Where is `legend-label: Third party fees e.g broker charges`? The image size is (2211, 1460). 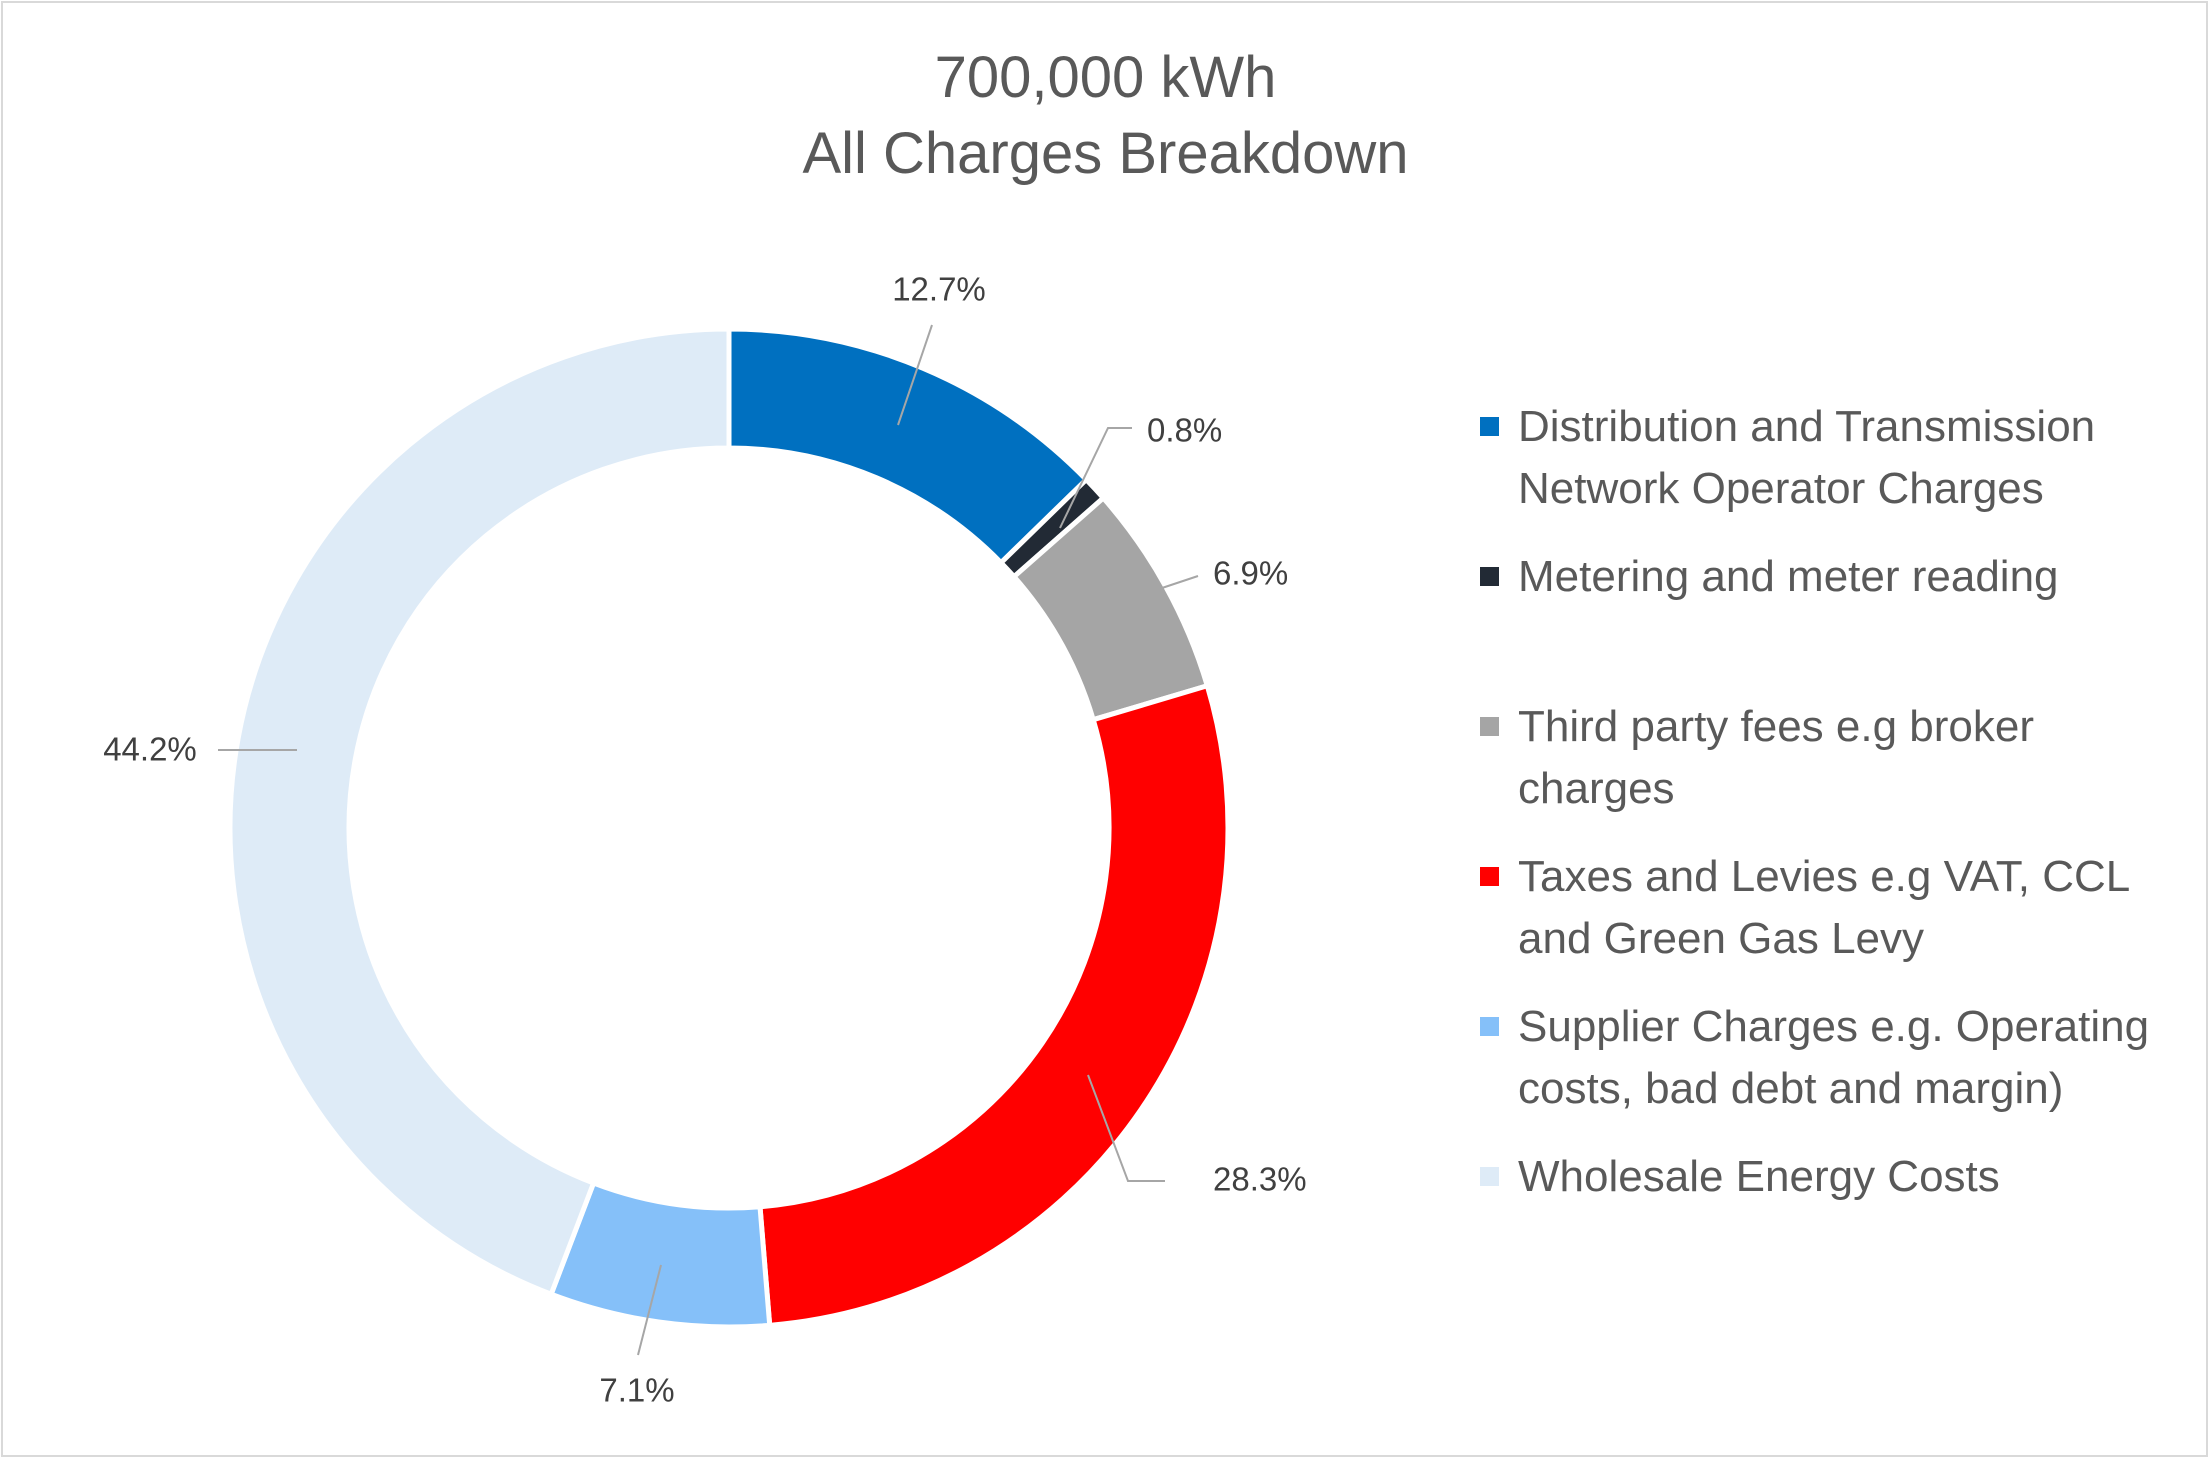 legend-label: Third party fees e.g broker charges is located at coordinates (1776, 757).